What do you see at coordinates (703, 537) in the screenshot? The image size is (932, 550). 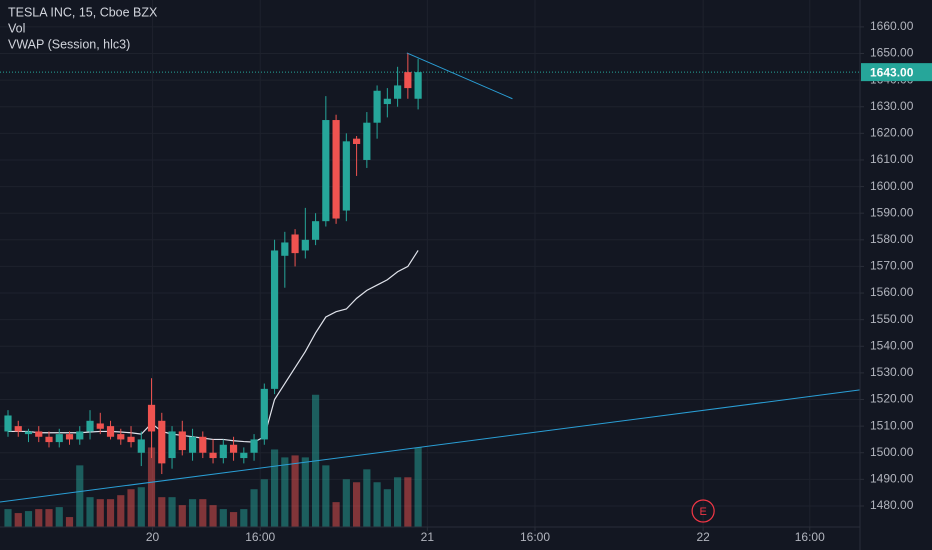 I see `x-tick-label: 22` at bounding box center [703, 537].